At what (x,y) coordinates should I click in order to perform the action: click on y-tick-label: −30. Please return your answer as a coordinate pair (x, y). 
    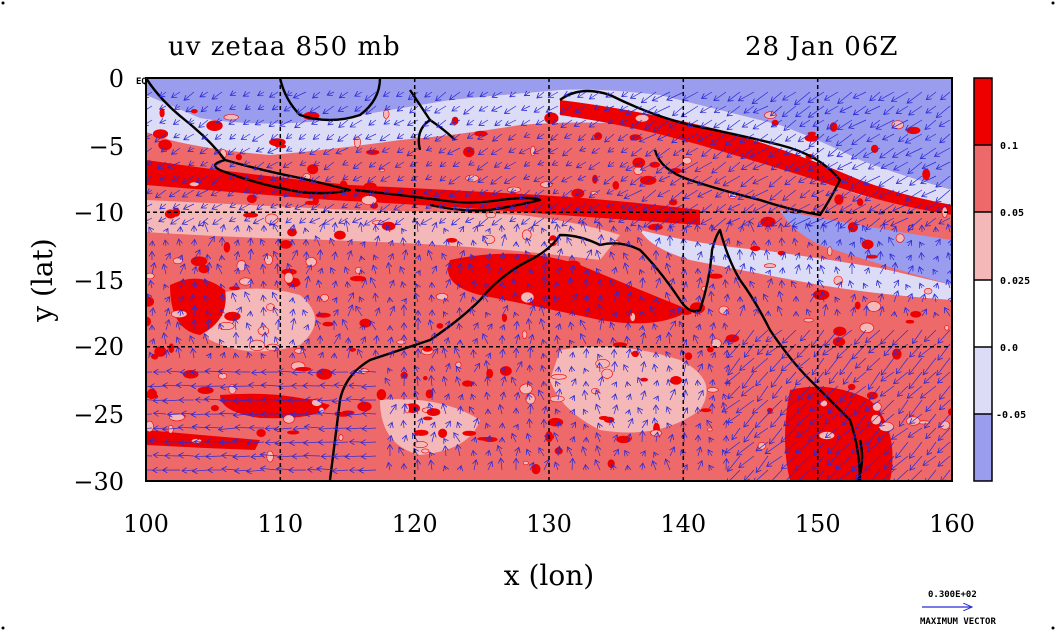
    Looking at the image, I should click on (98, 482).